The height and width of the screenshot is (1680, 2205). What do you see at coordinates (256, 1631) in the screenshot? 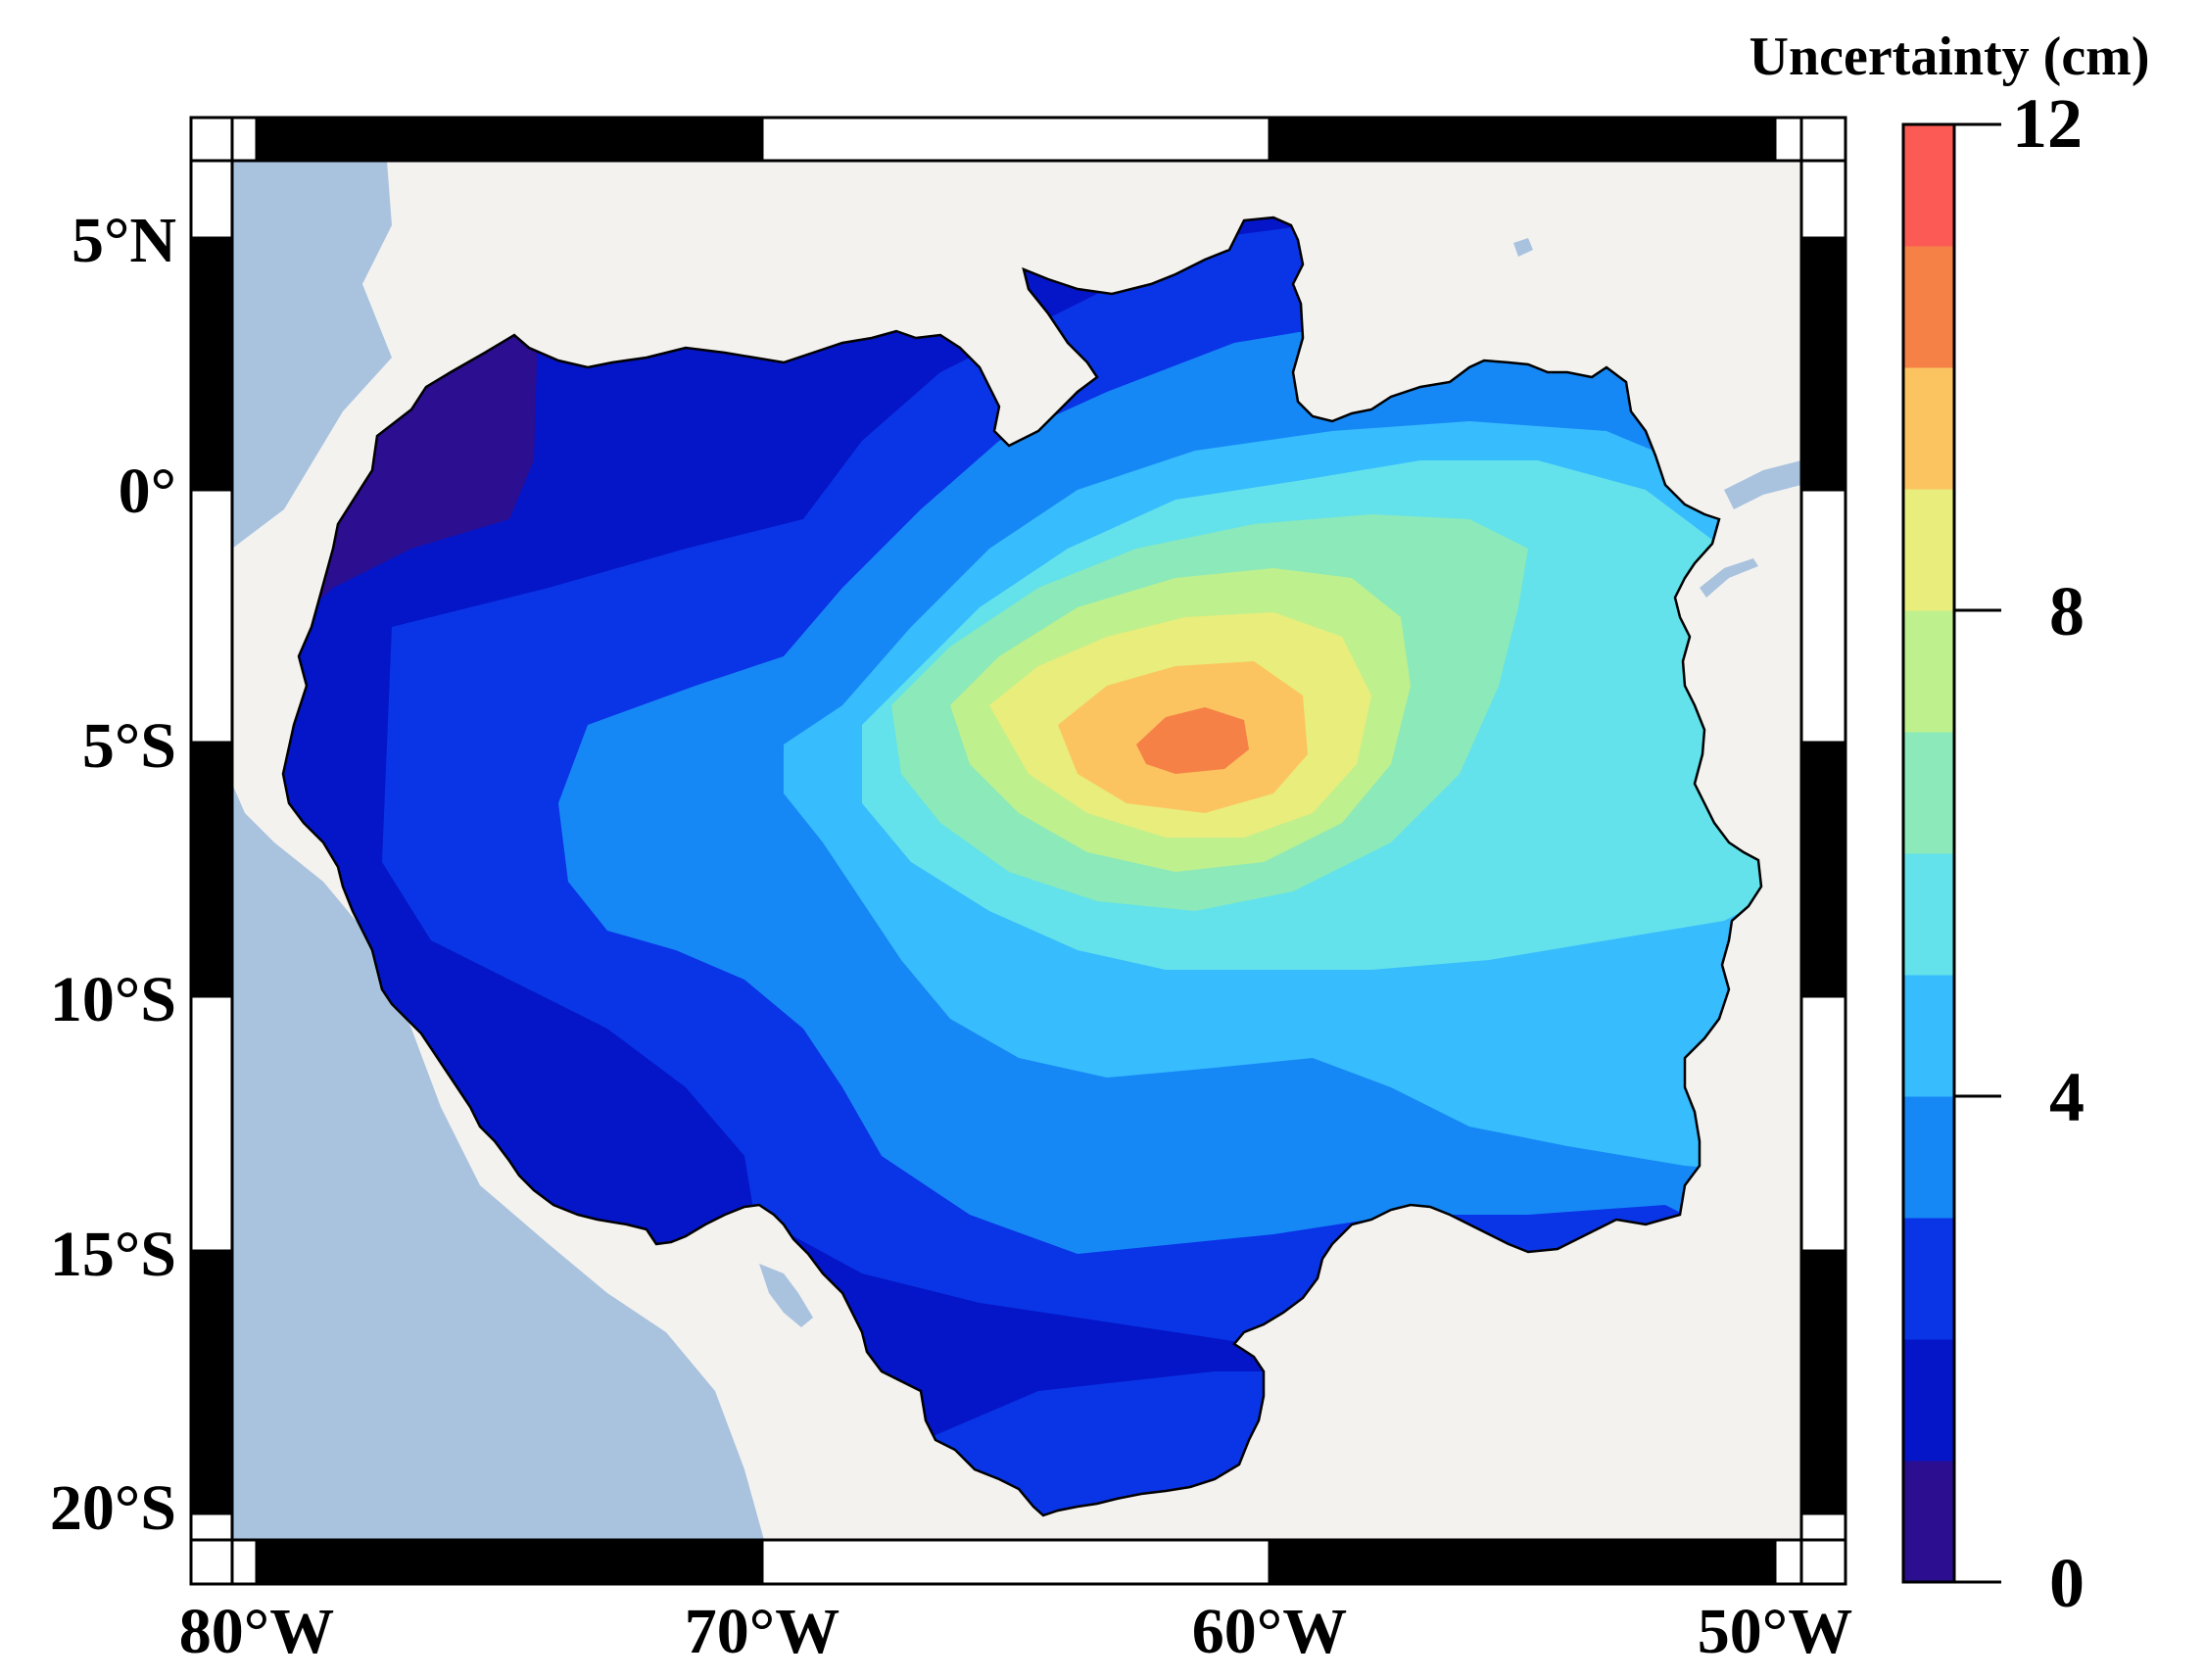
I see `x-tick-label: 80°W` at bounding box center [256, 1631].